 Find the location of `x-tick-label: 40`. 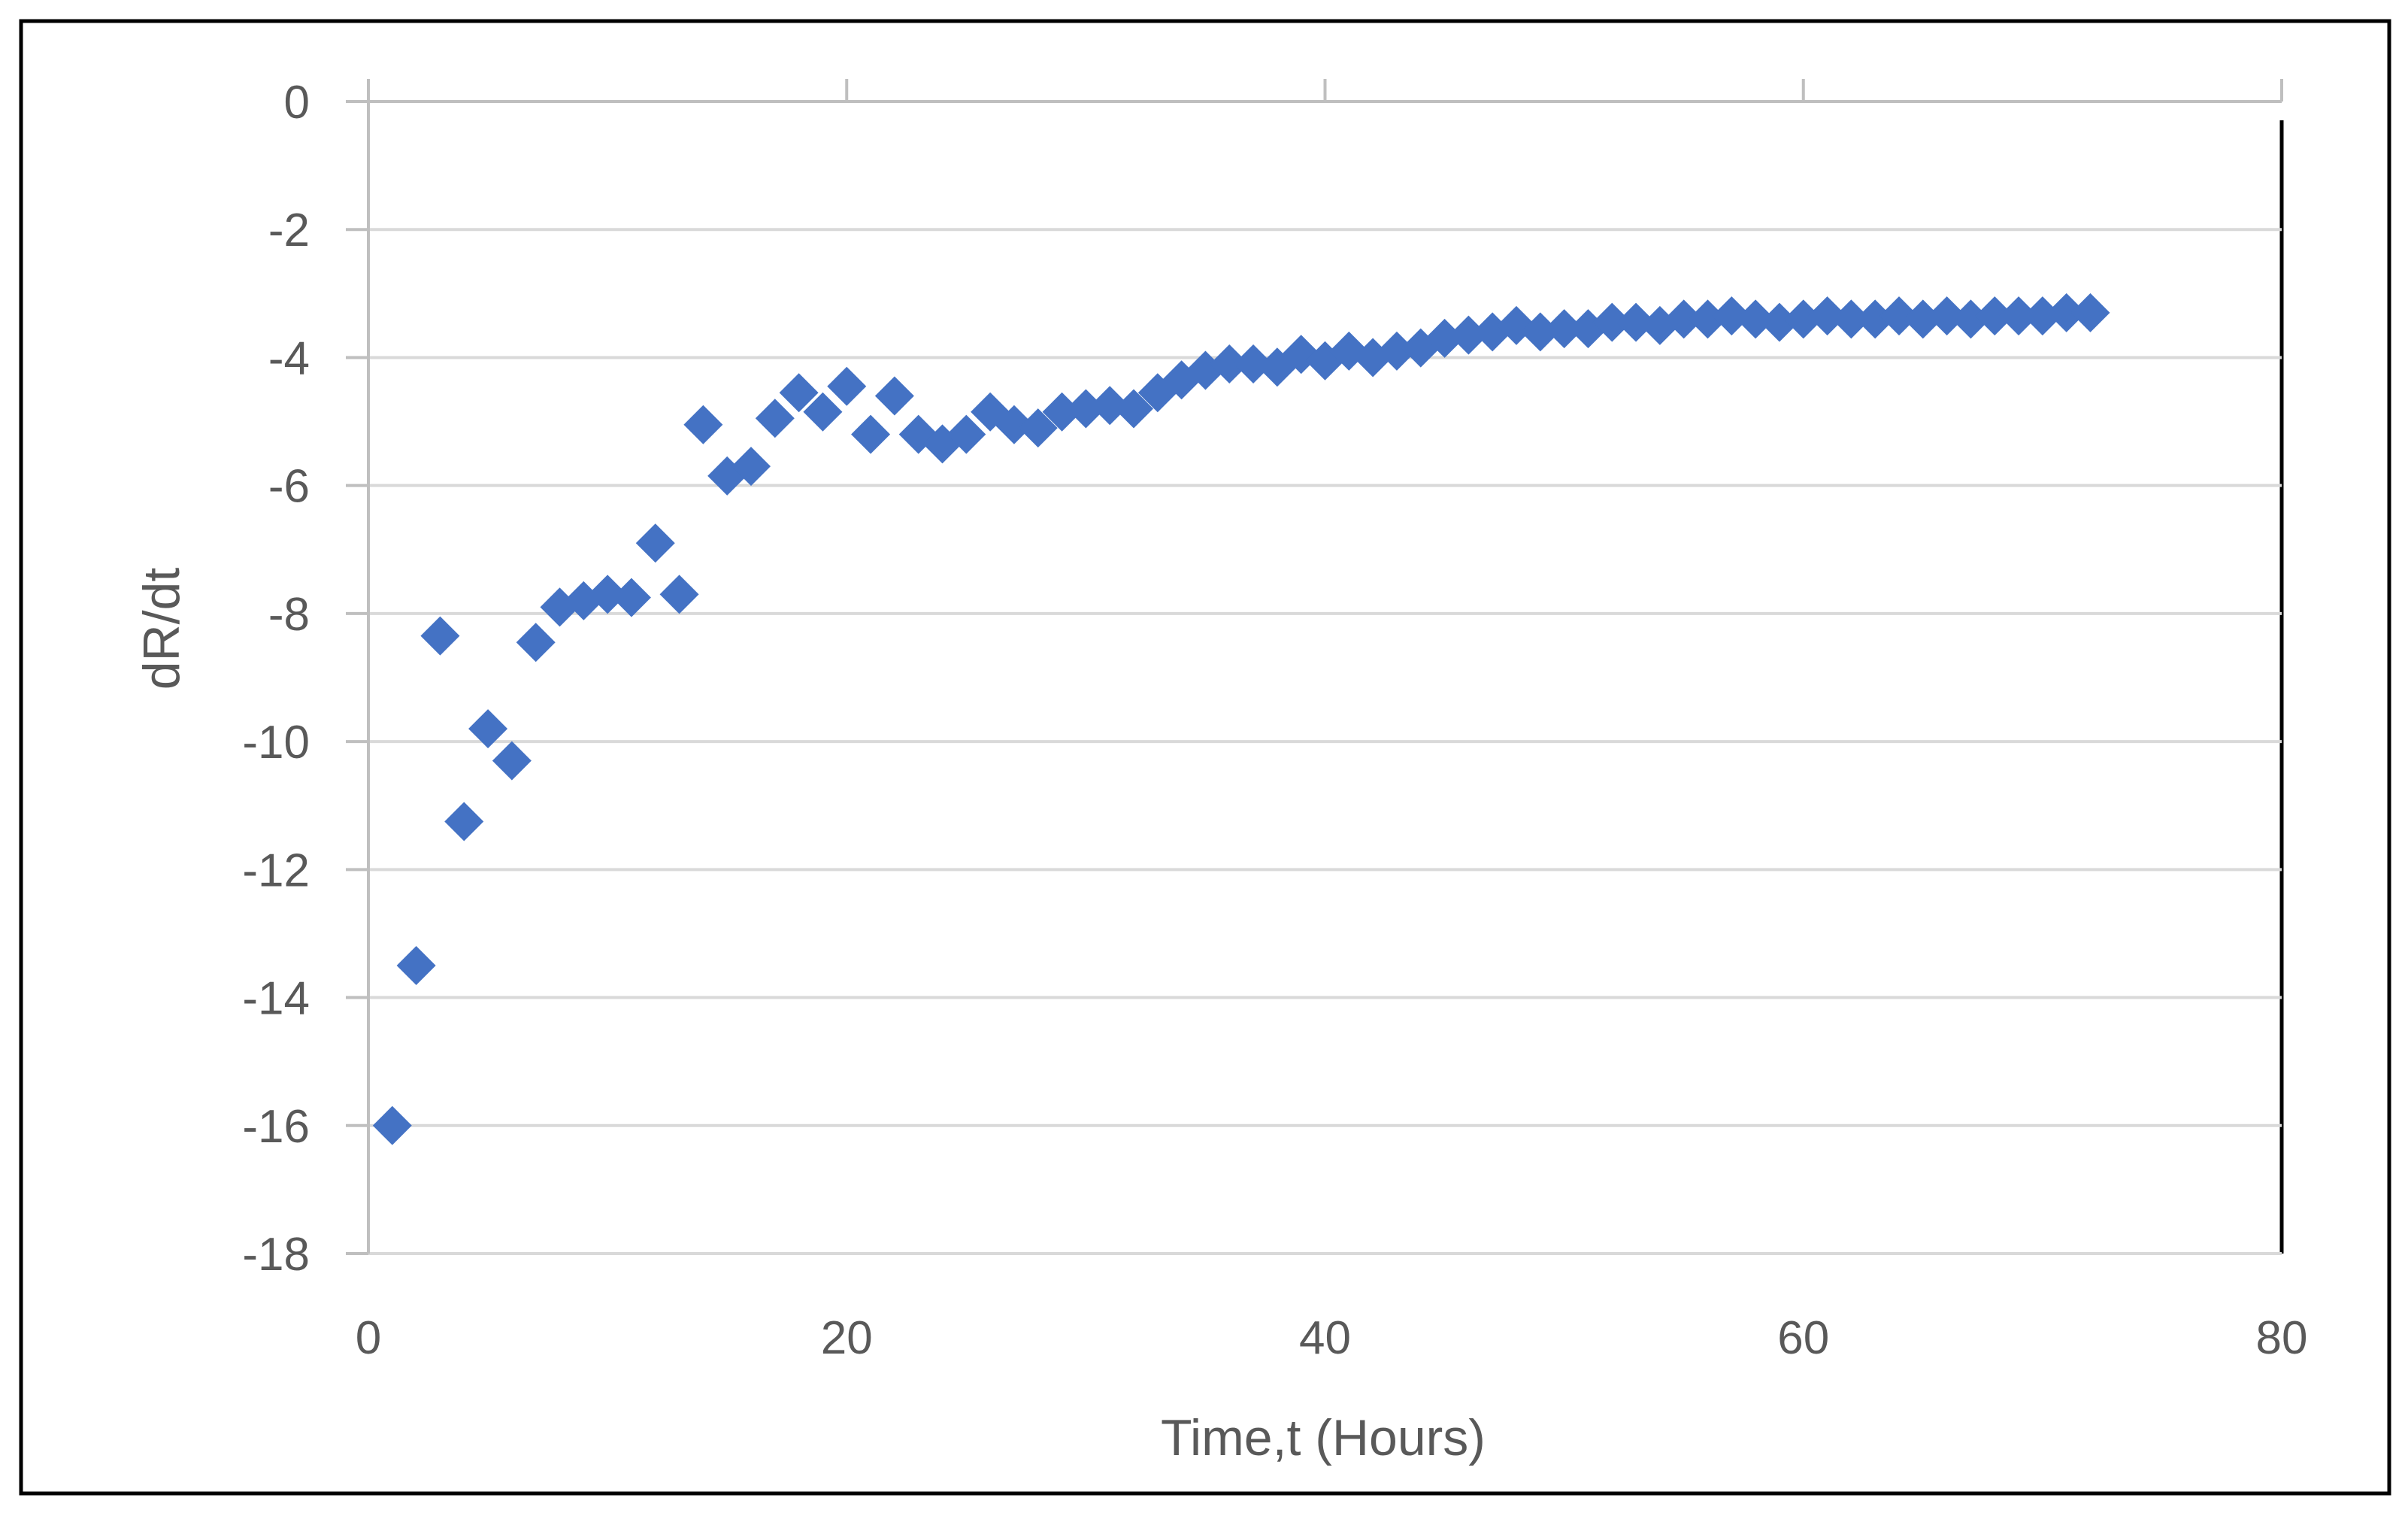

x-tick-label: 40 is located at coordinates (1325, 1338).